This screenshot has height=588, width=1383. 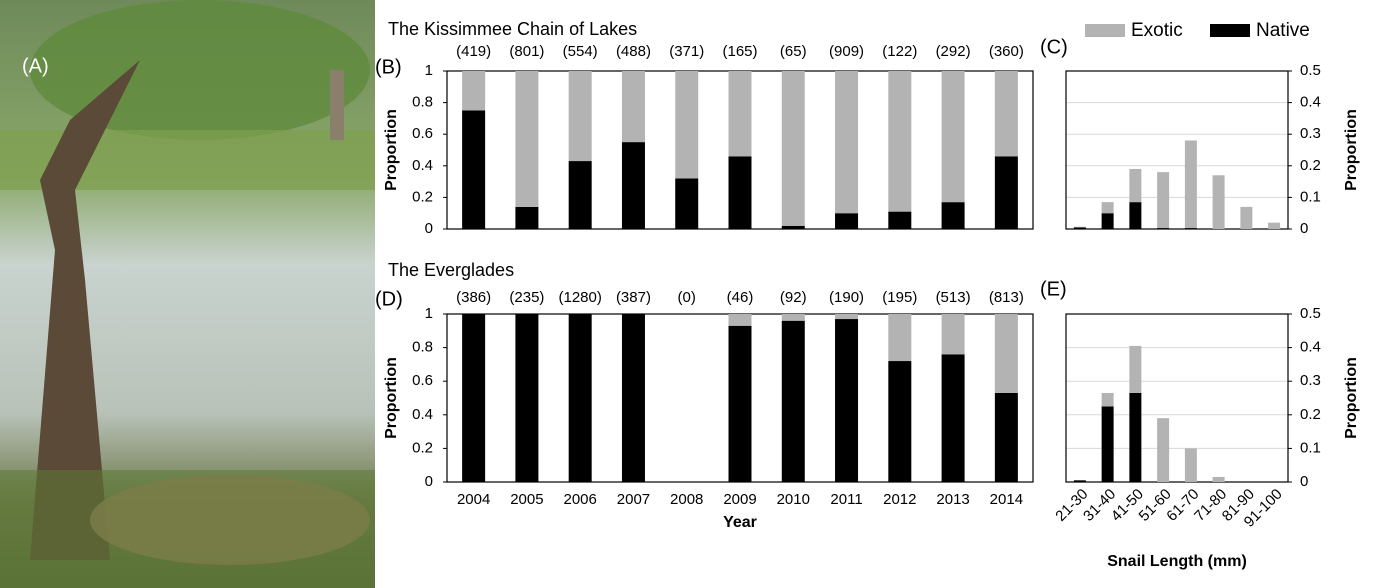 I want to click on x-tick-label: 2006, so click(x=579, y=499).